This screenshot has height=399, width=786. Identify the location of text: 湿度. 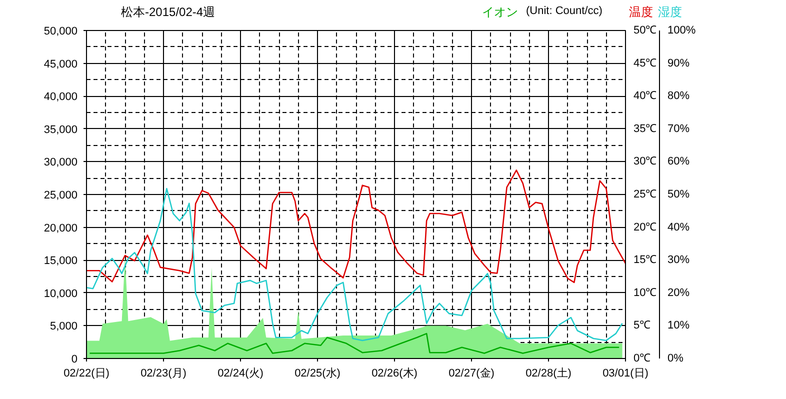
(670, 12).